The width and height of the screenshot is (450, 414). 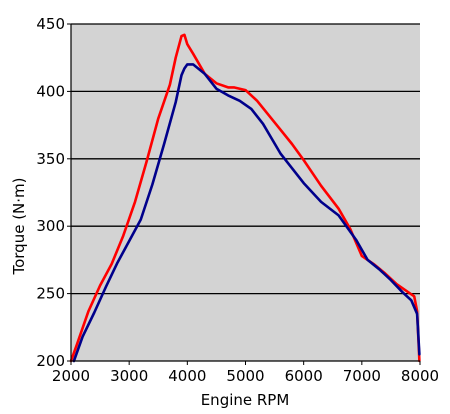 I want to click on y-tick-labels: 200 250 300 350 400 450, so click(x=53, y=192).